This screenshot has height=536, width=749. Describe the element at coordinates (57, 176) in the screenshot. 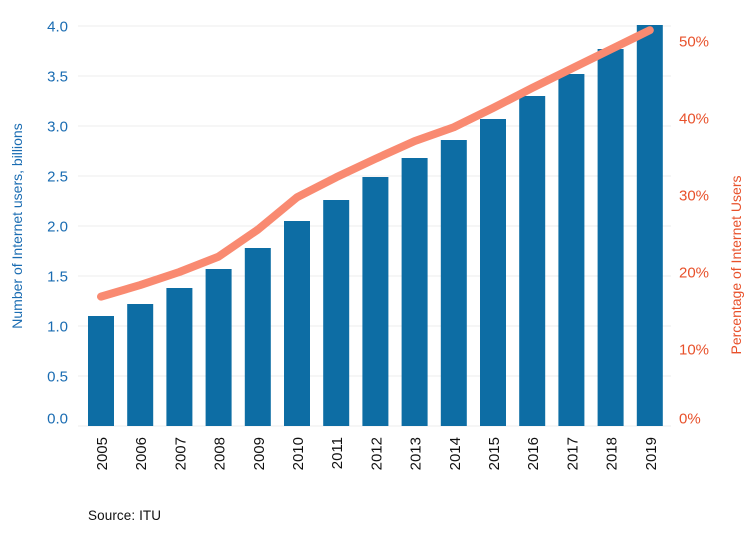

I see `left-axis-tick: 2.5` at that location.